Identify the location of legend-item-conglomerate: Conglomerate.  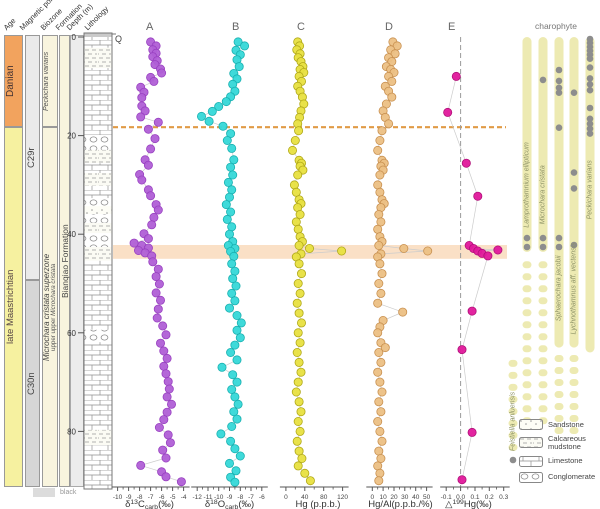
(559, 477).